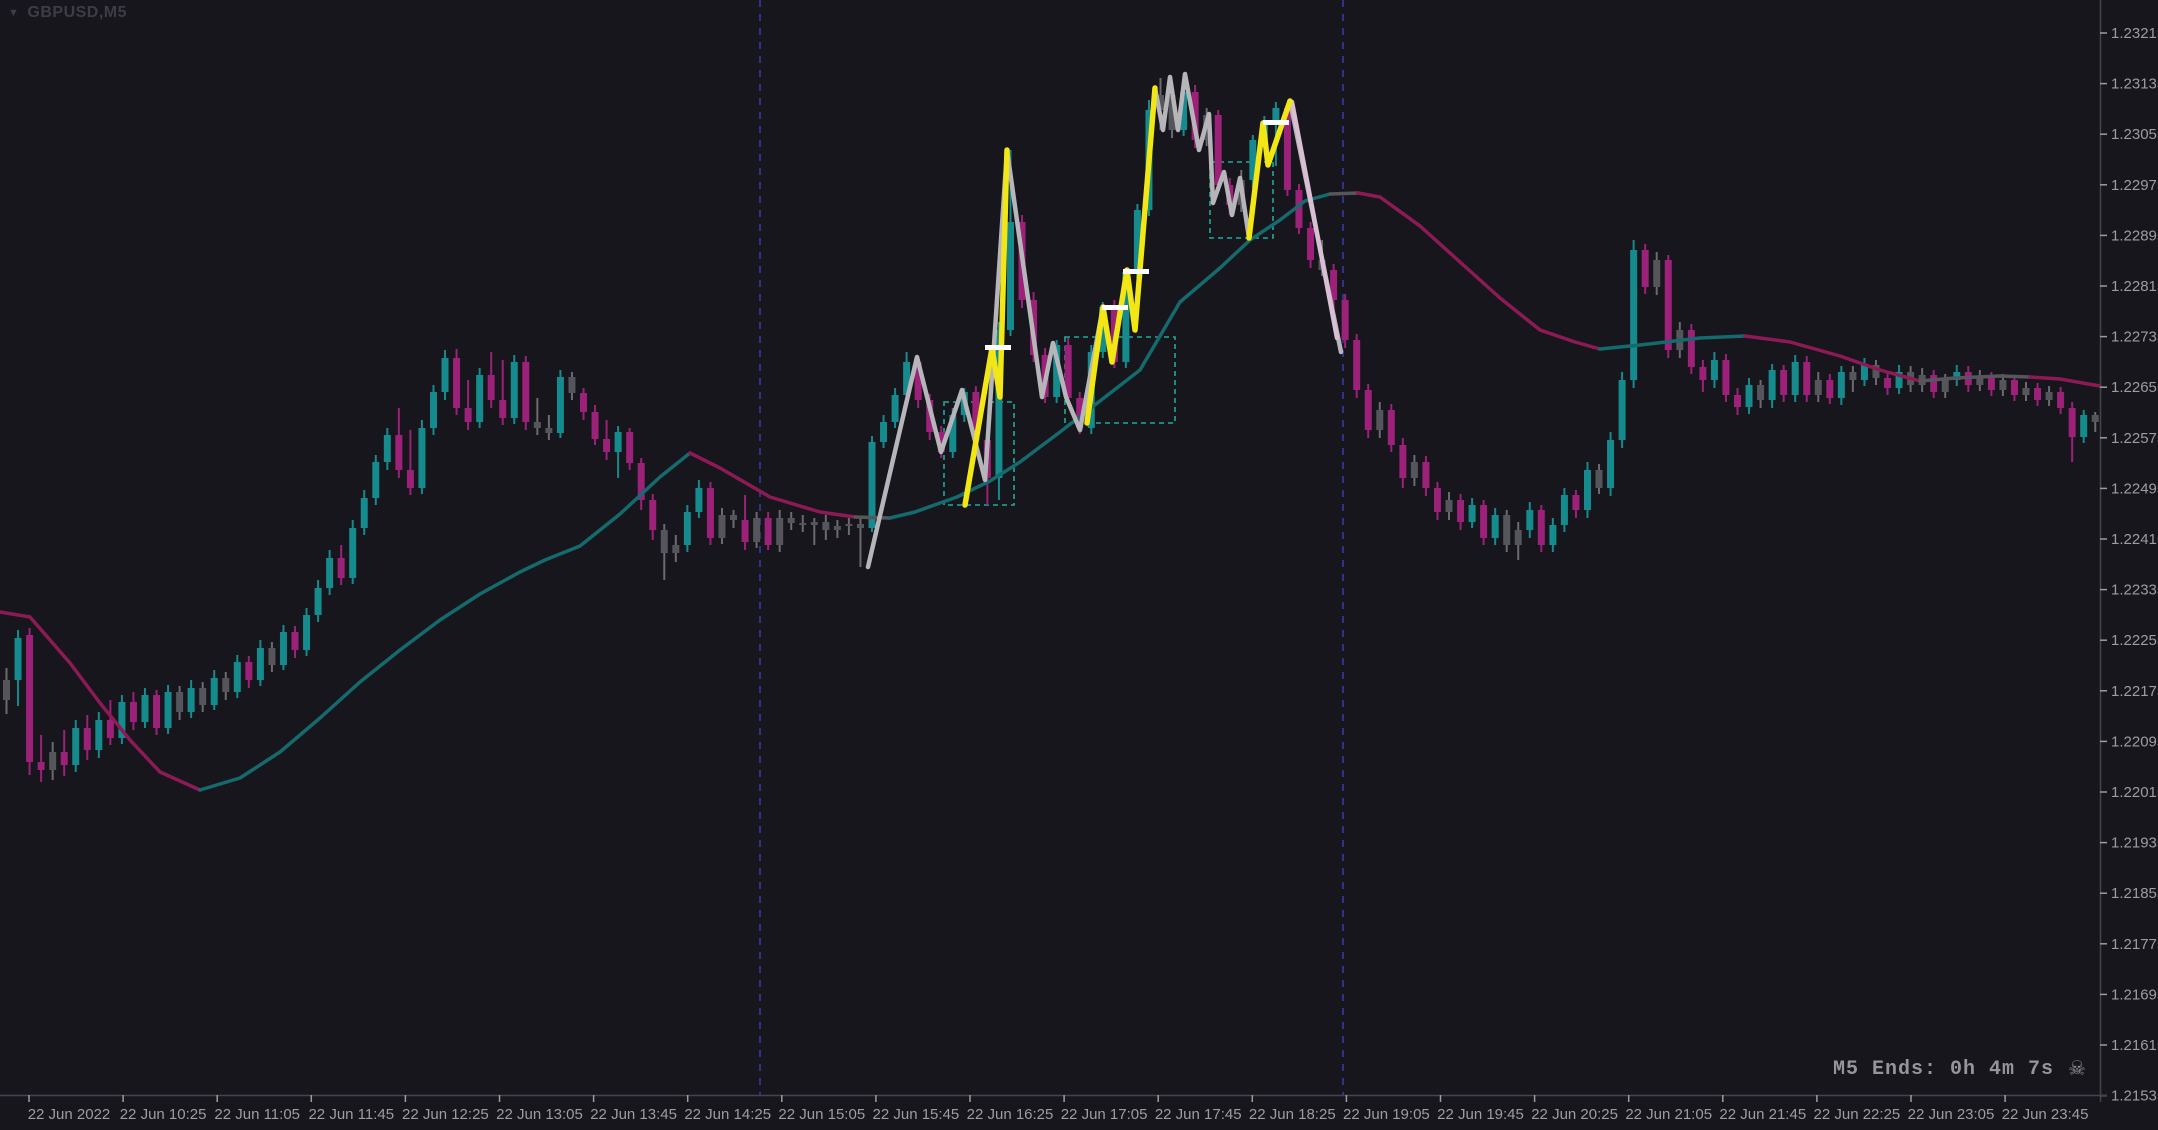 This screenshot has height=1130, width=2158. What do you see at coordinates (14, 12) in the screenshot?
I see `chevron-down-icon: ▼` at bounding box center [14, 12].